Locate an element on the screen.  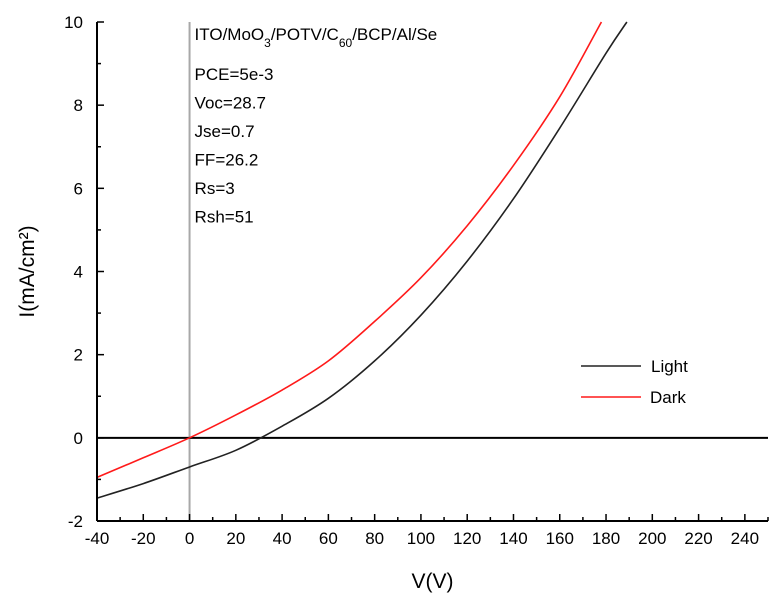
parameter-label: Rsh=51 is located at coordinates (224, 217).